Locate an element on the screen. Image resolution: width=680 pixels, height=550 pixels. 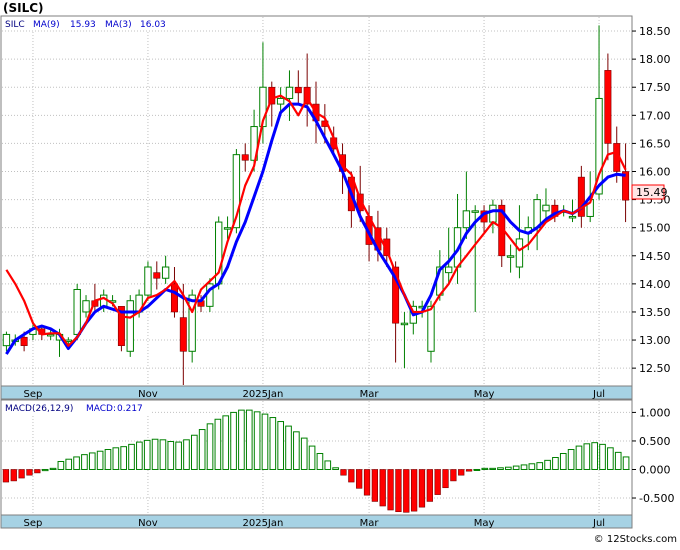
legend-ma3-value: 16.03 is located at coordinates (153, 25).